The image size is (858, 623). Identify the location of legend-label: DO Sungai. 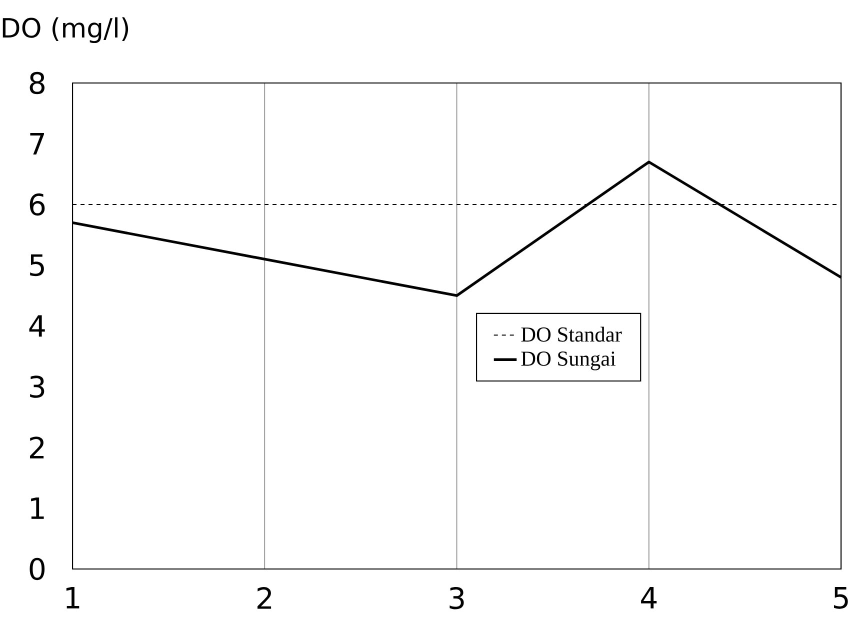
(568, 361).